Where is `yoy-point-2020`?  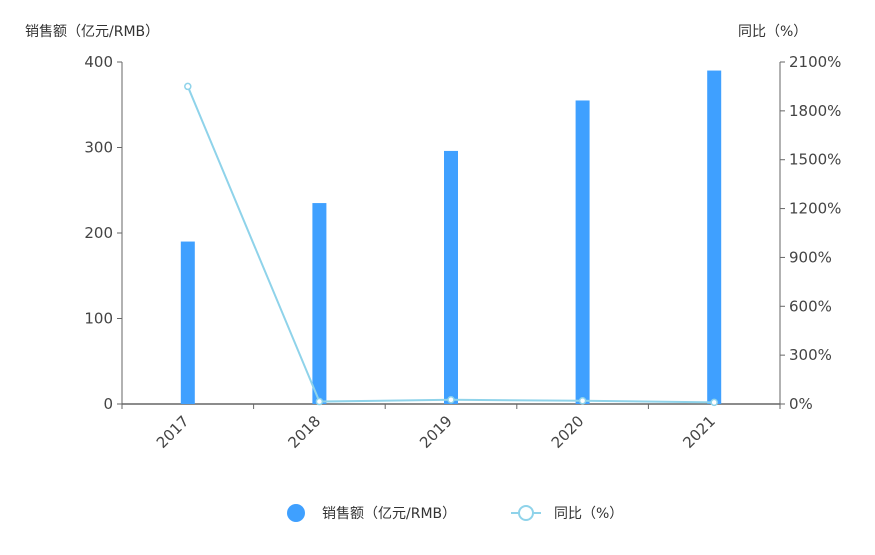 yoy-point-2020 is located at coordinates (582, 400).